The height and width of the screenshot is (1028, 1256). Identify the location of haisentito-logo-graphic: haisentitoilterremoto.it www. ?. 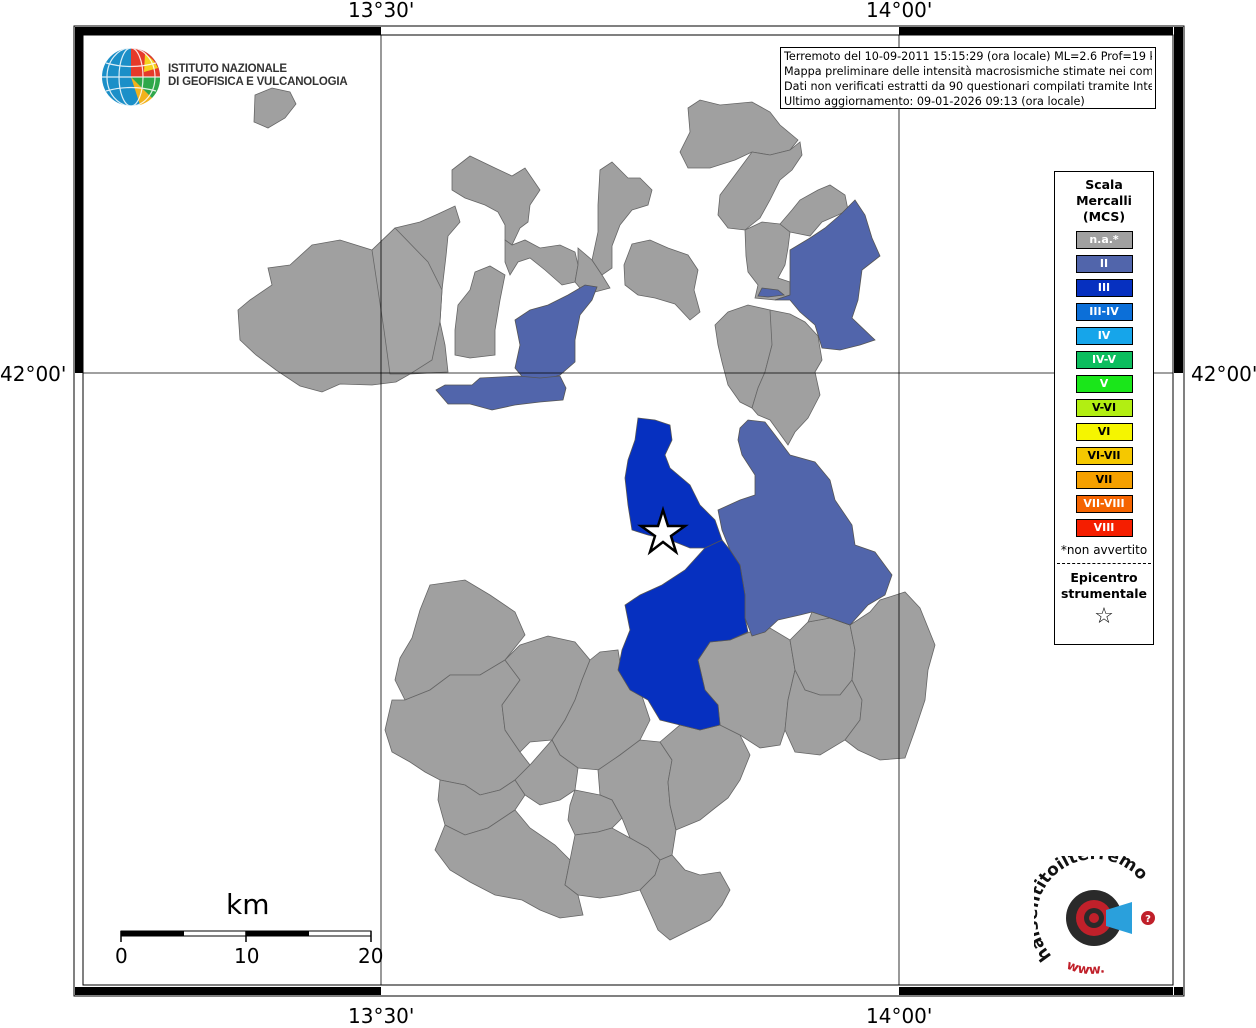
(1088, 909).